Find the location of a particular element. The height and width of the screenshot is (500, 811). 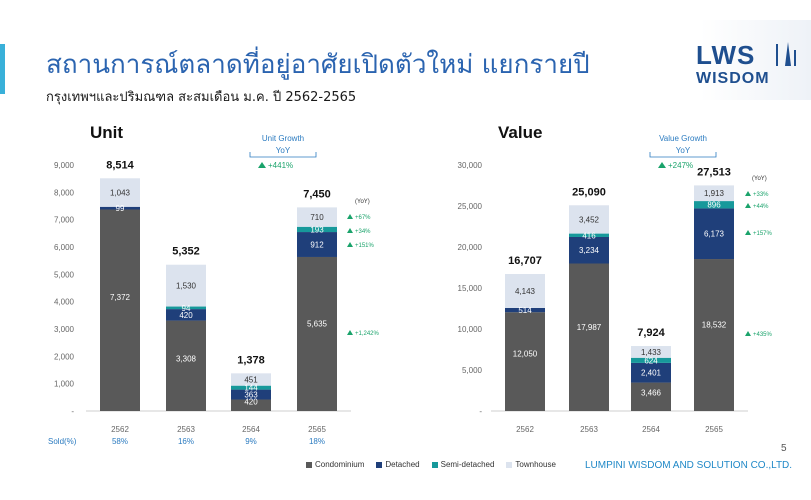

y-tick-label: 6,000 is located at coordinates (64, 247).